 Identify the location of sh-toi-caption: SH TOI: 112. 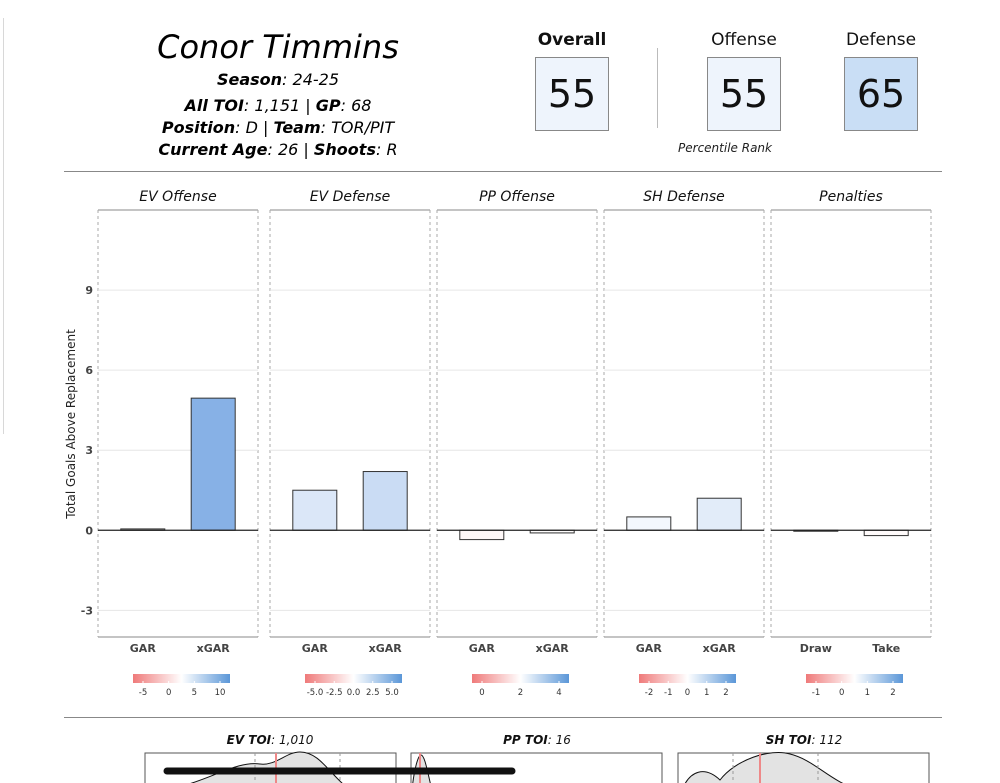
(804, 740).